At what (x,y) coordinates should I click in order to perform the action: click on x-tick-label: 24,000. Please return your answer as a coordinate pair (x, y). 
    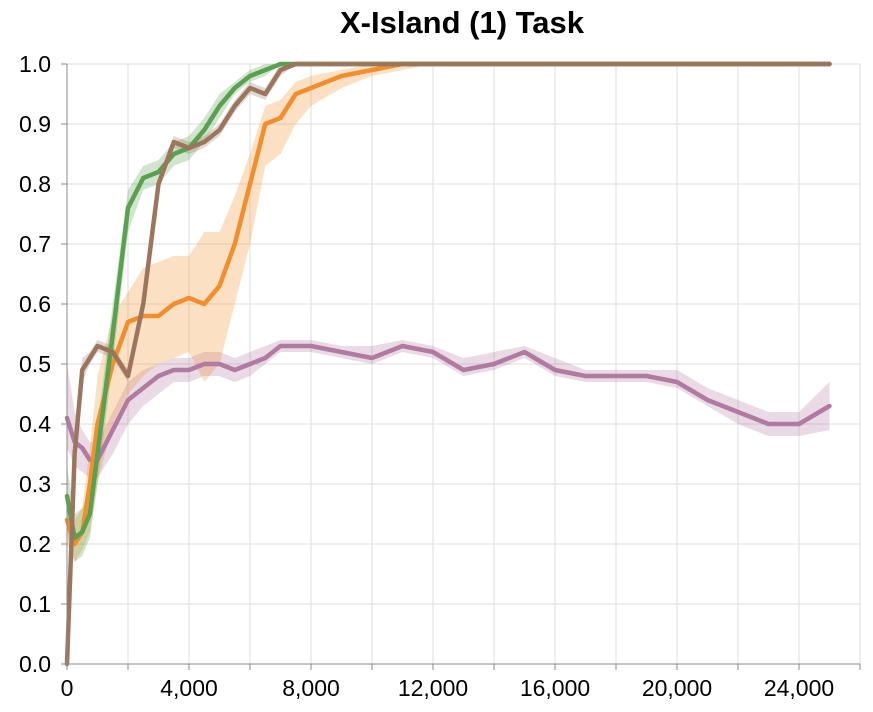
    Looking at the image, I should click on (799, 688).